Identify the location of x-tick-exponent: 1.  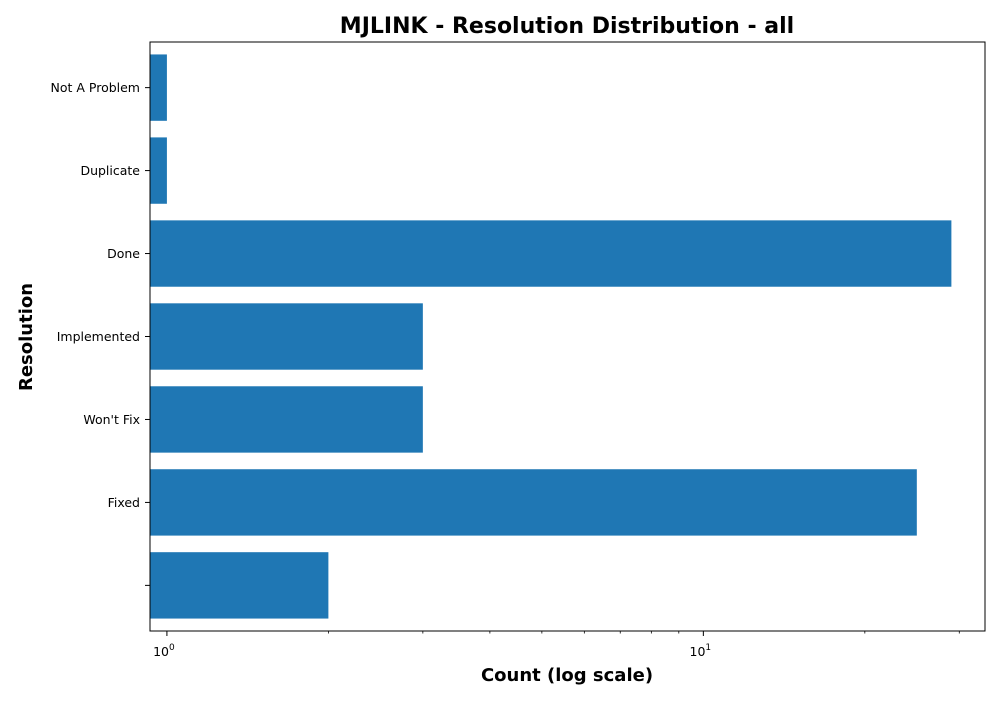
(708, 648).